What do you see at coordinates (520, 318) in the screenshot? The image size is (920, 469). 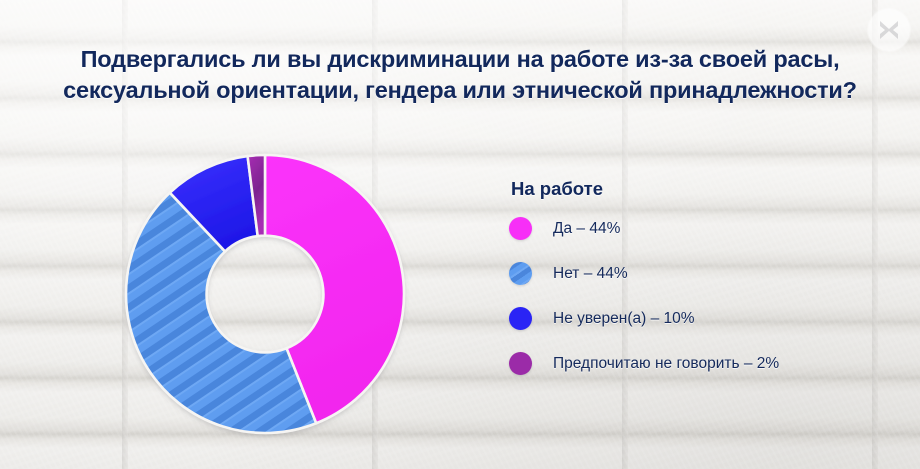 I see `legend-swatch-unsure` at bounding box center [520, 318].